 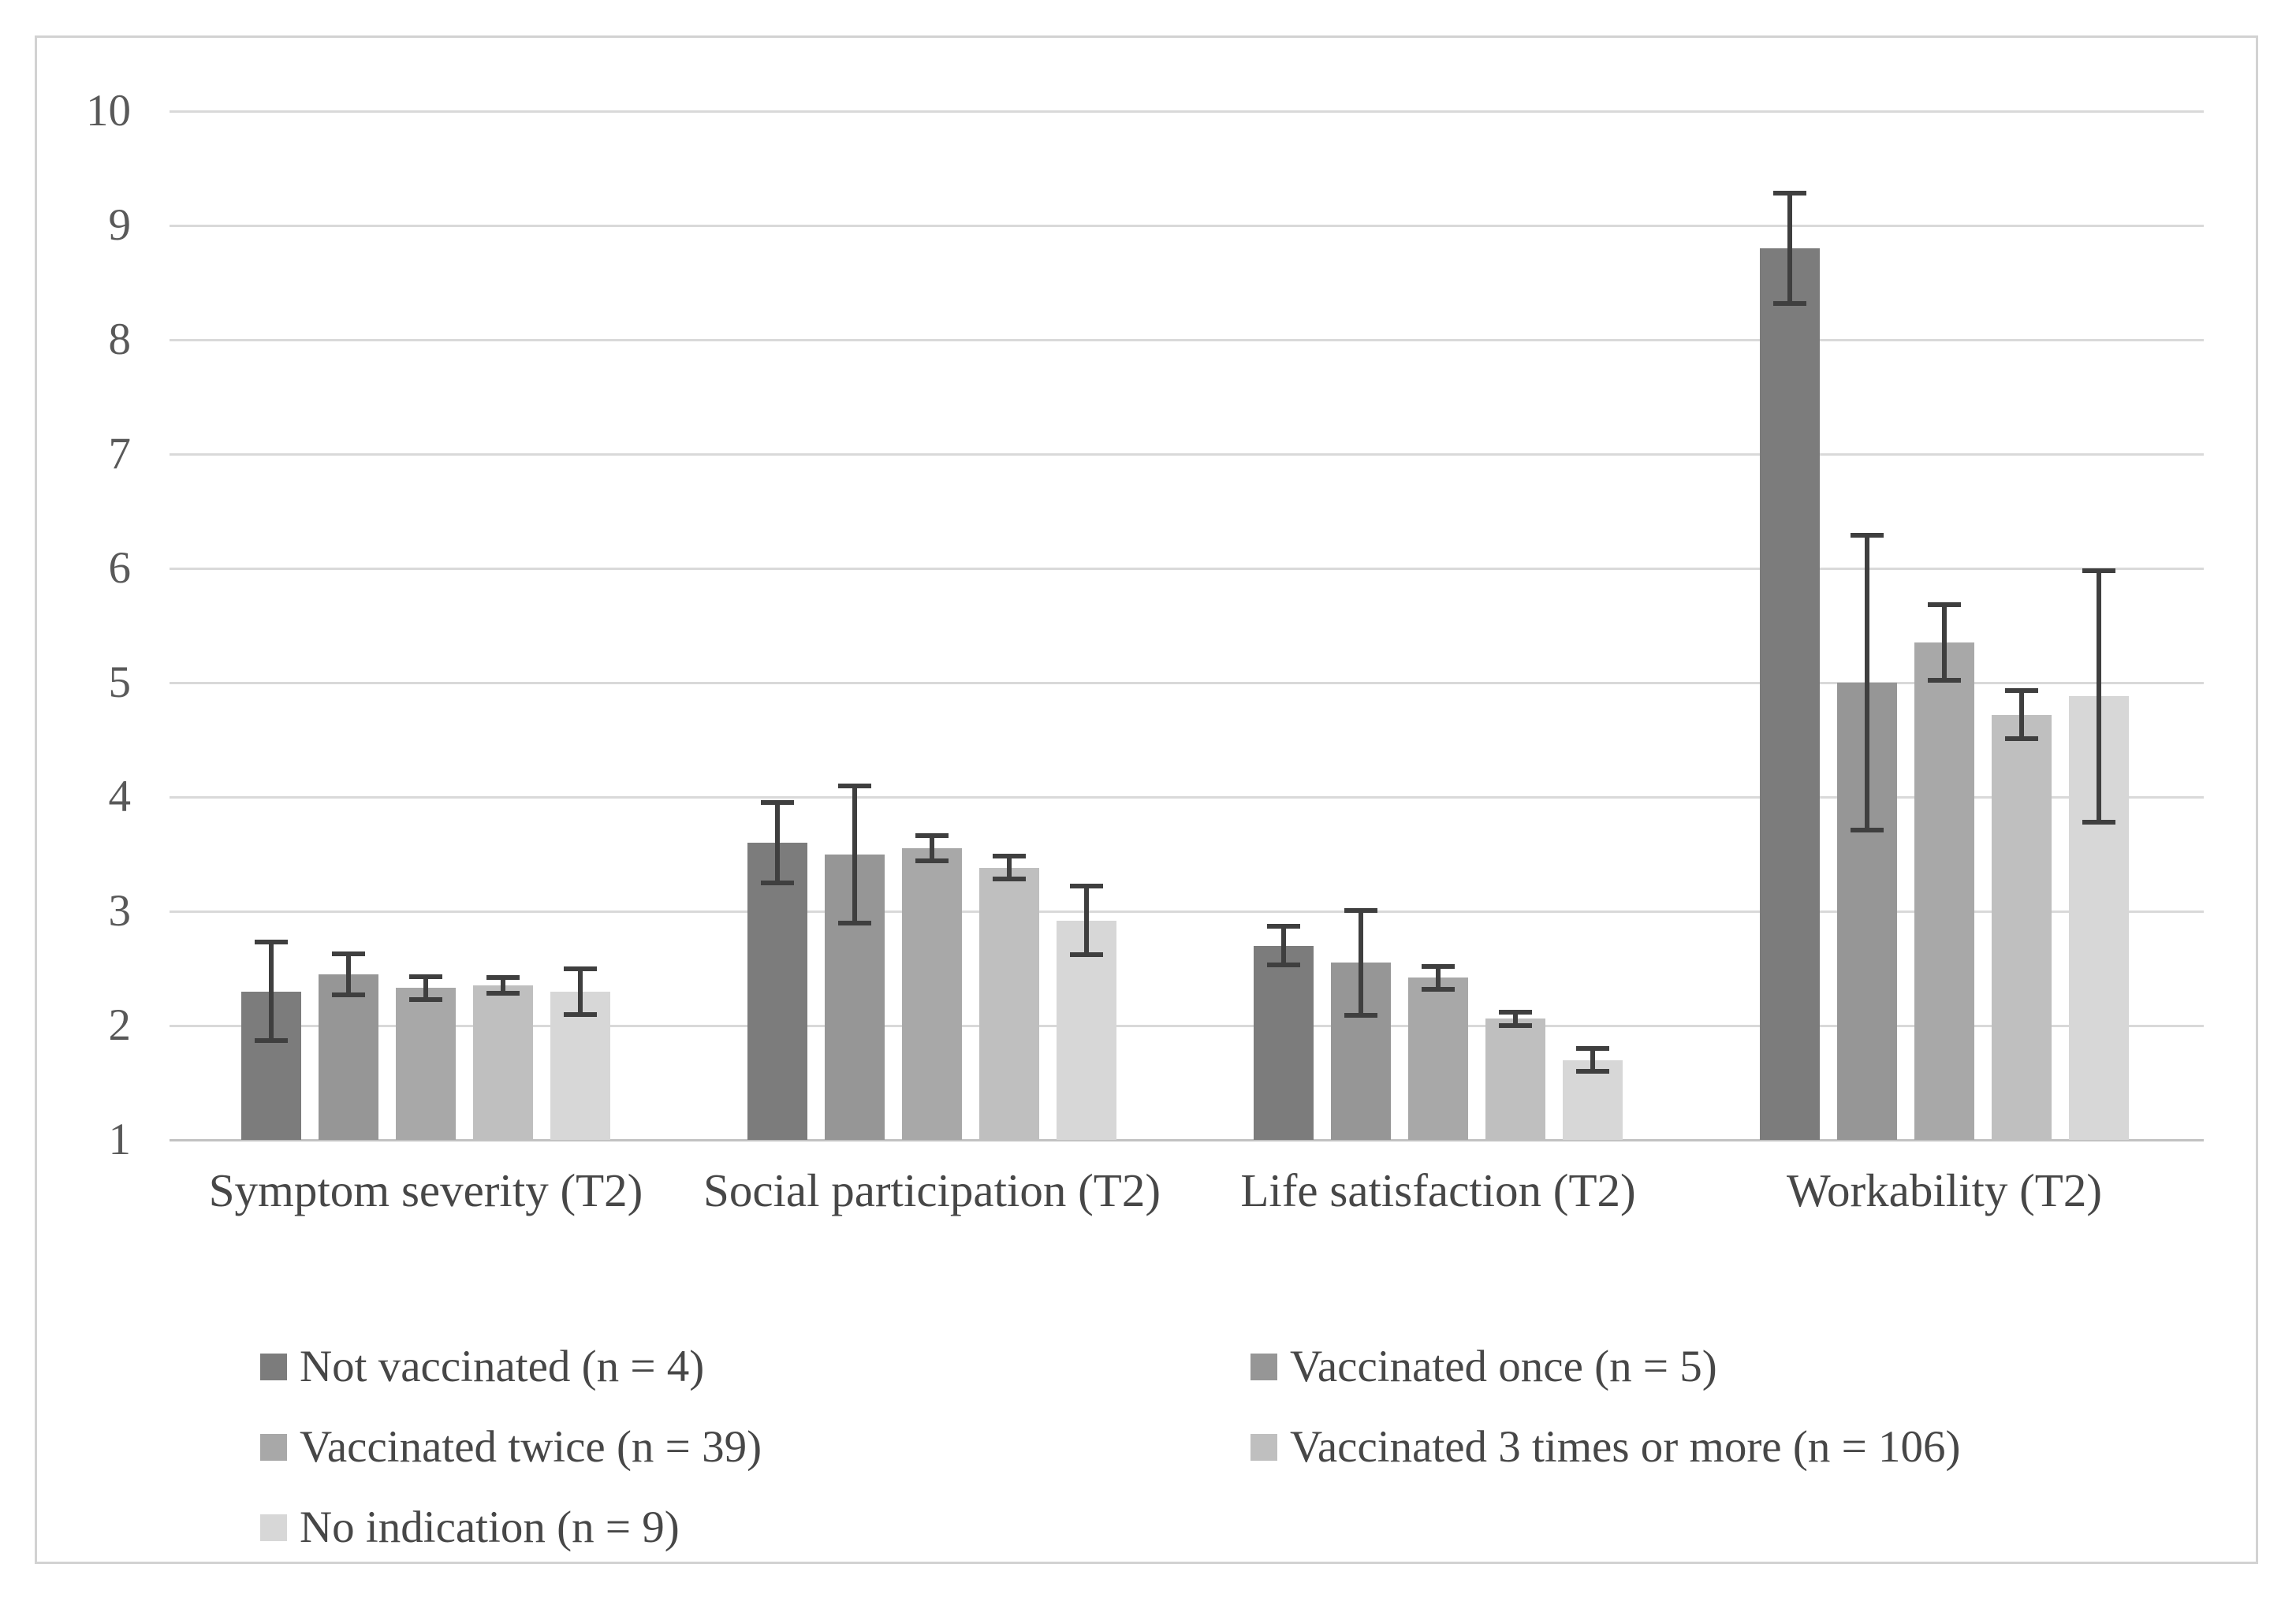 I want to click on bar-series4-cat2, so click(x=1009, y=1003).